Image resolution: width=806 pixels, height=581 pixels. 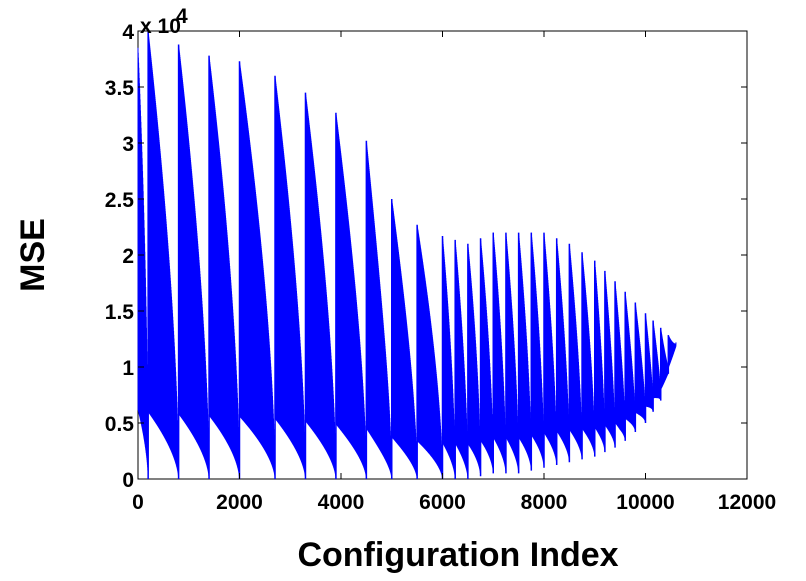 I want to click on y-tick-label: 2.5, so click(x=120, y=200).